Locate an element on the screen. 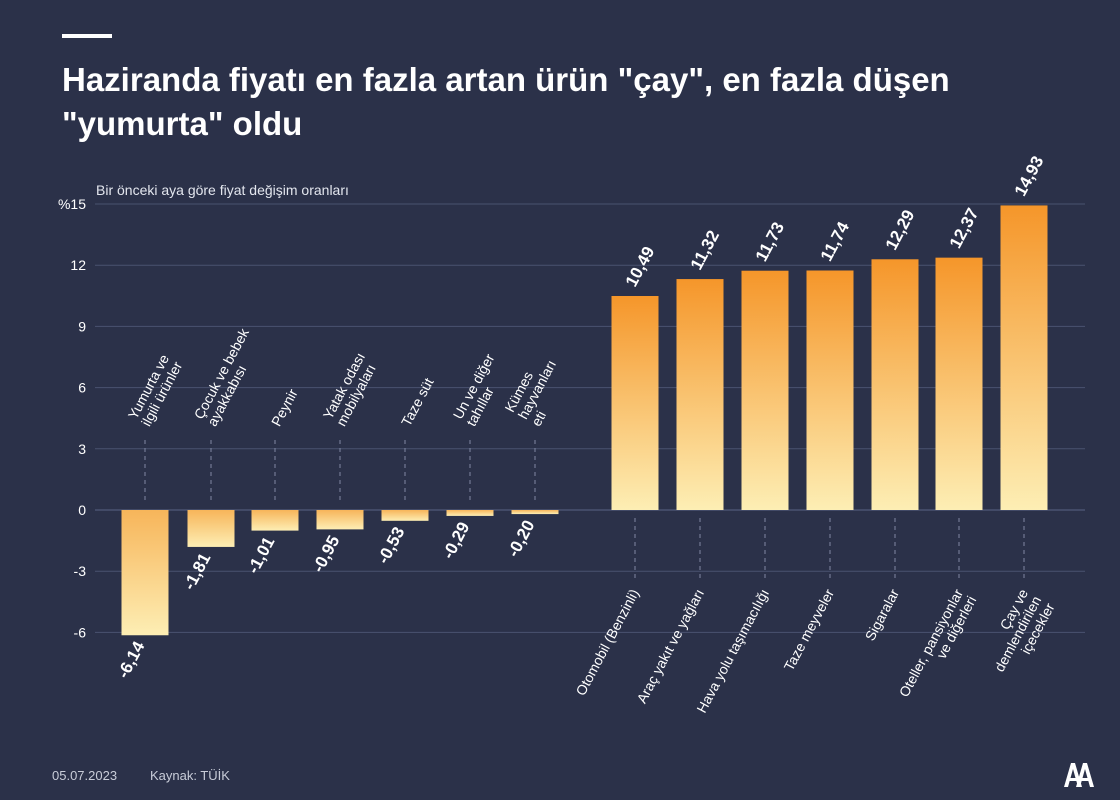 The height and width of the screenshot is (800, 1120). category-label-line: Hava yolu taşımacılığı is located at coordinates (732, 650).